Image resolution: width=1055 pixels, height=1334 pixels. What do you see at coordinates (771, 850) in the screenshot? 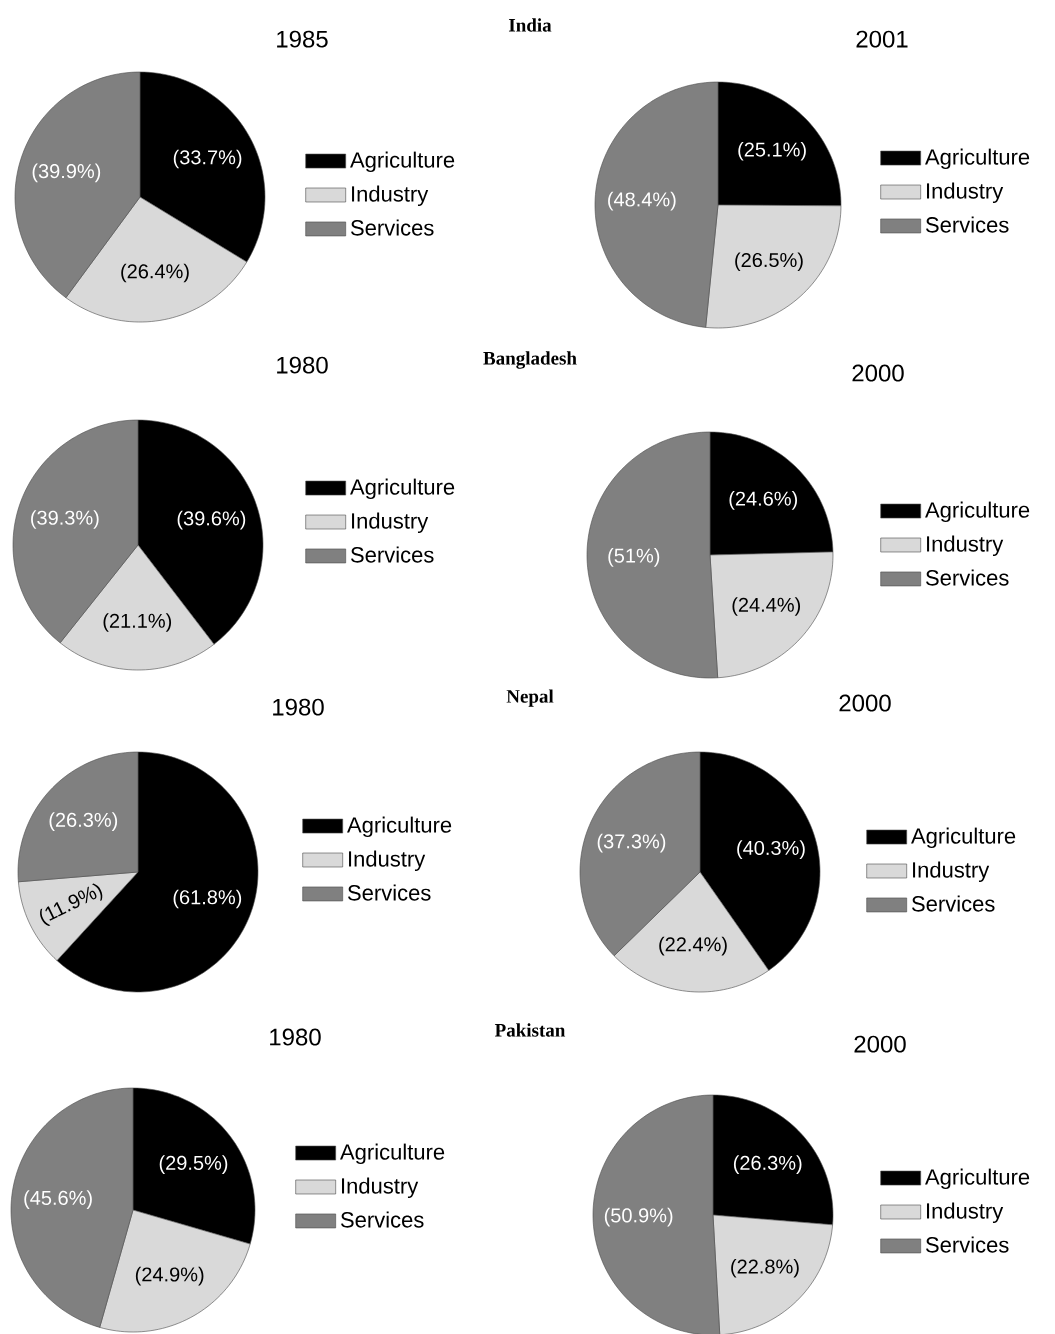
I see `data-label: (40.3%)` at bounding box center [771, 850].